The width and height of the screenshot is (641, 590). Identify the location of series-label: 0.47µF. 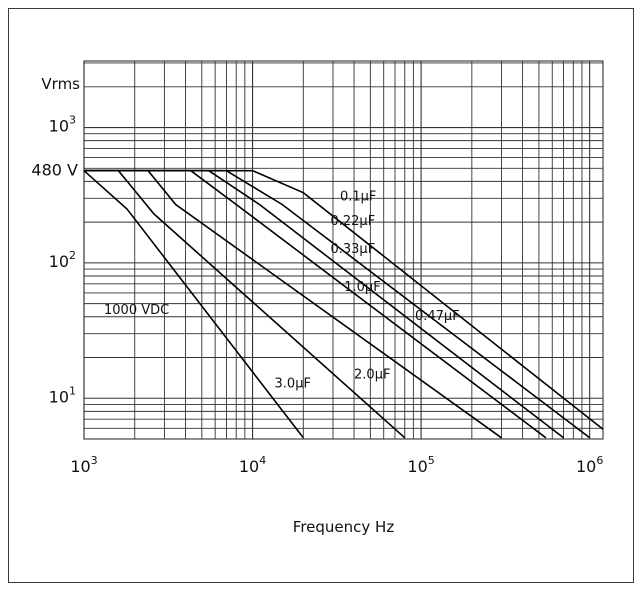
(437, 316).